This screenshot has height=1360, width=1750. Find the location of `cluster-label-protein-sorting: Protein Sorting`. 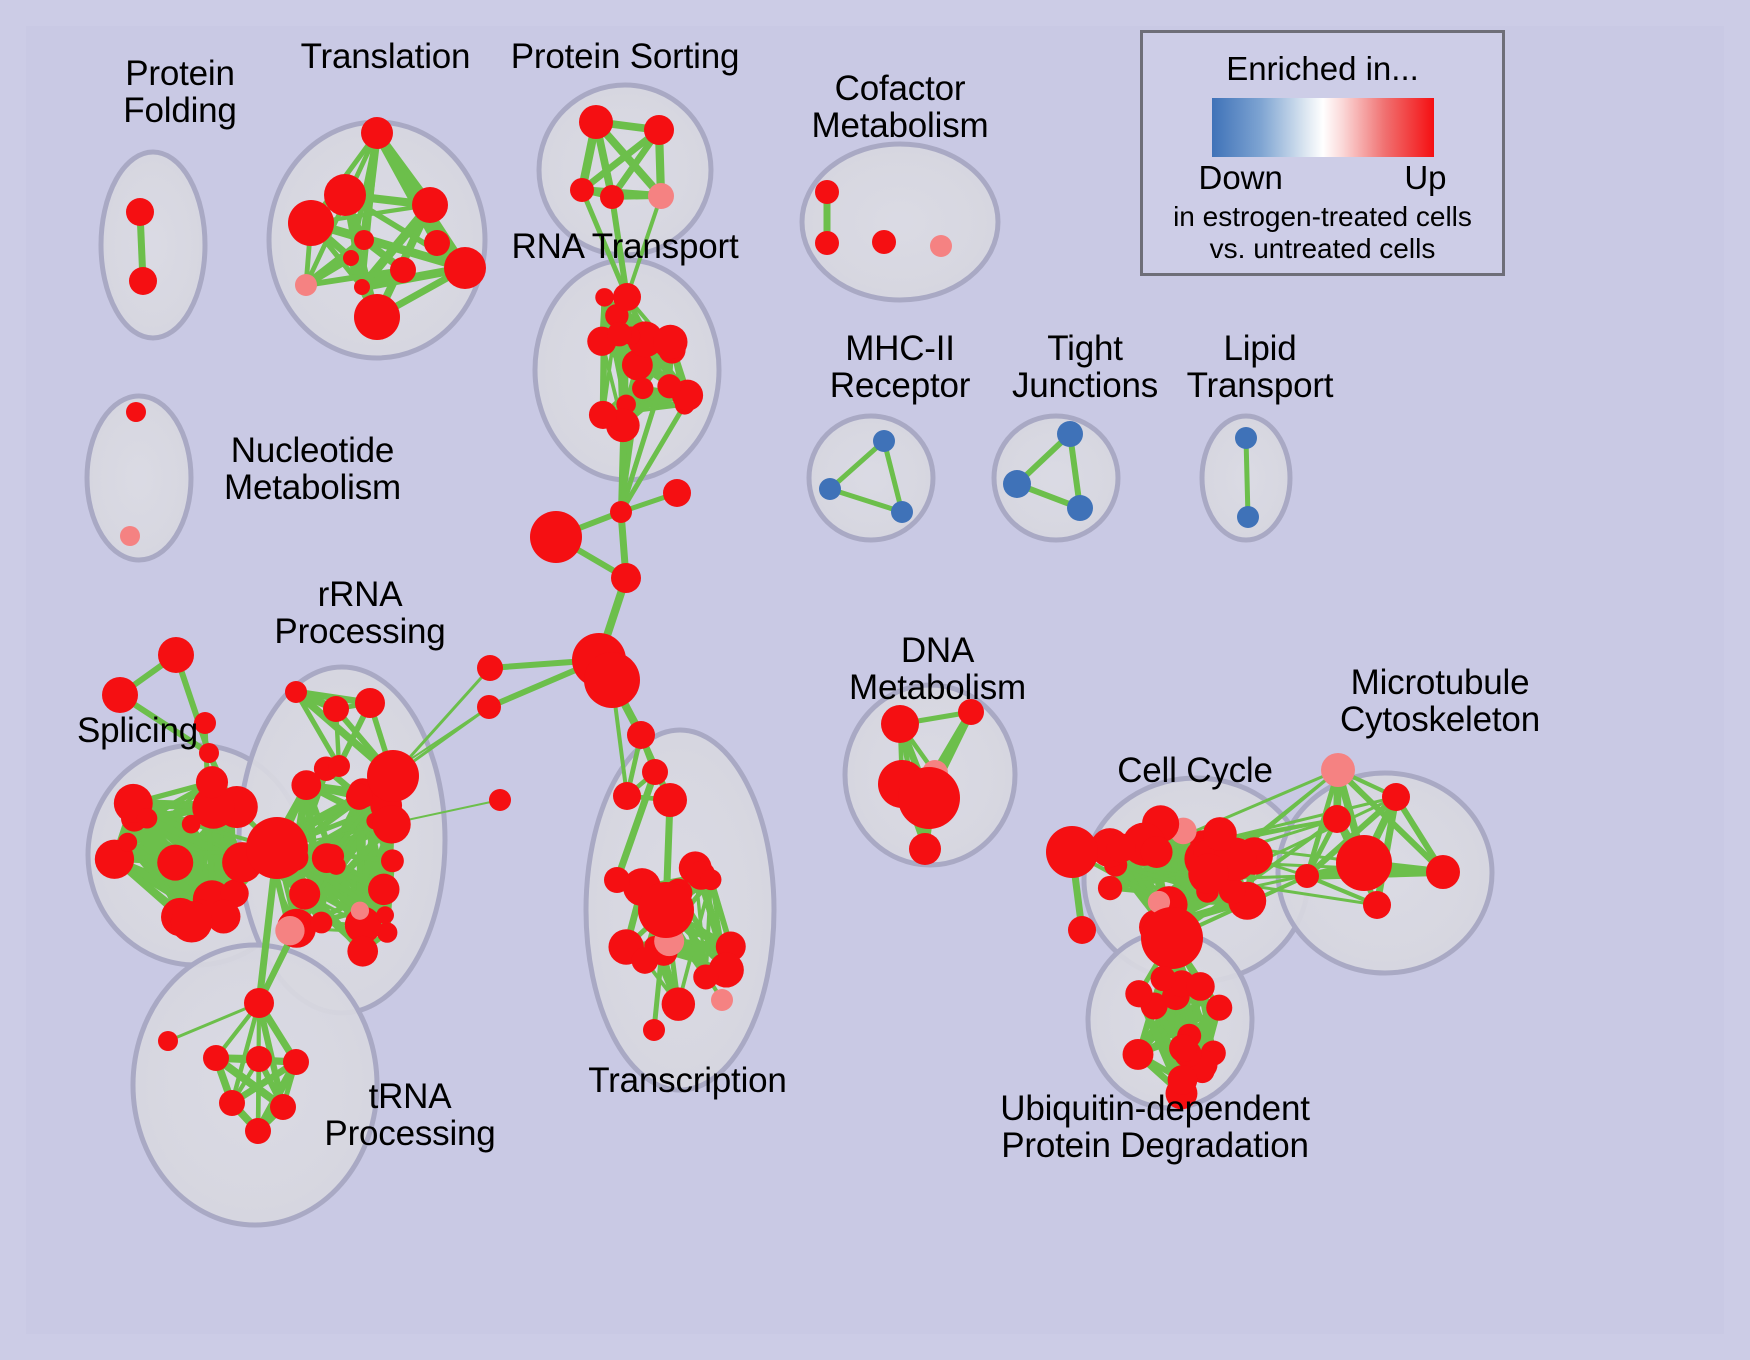

cluster-label-protein-sorting: Protein Sorting is located at coordinates (625, 56).